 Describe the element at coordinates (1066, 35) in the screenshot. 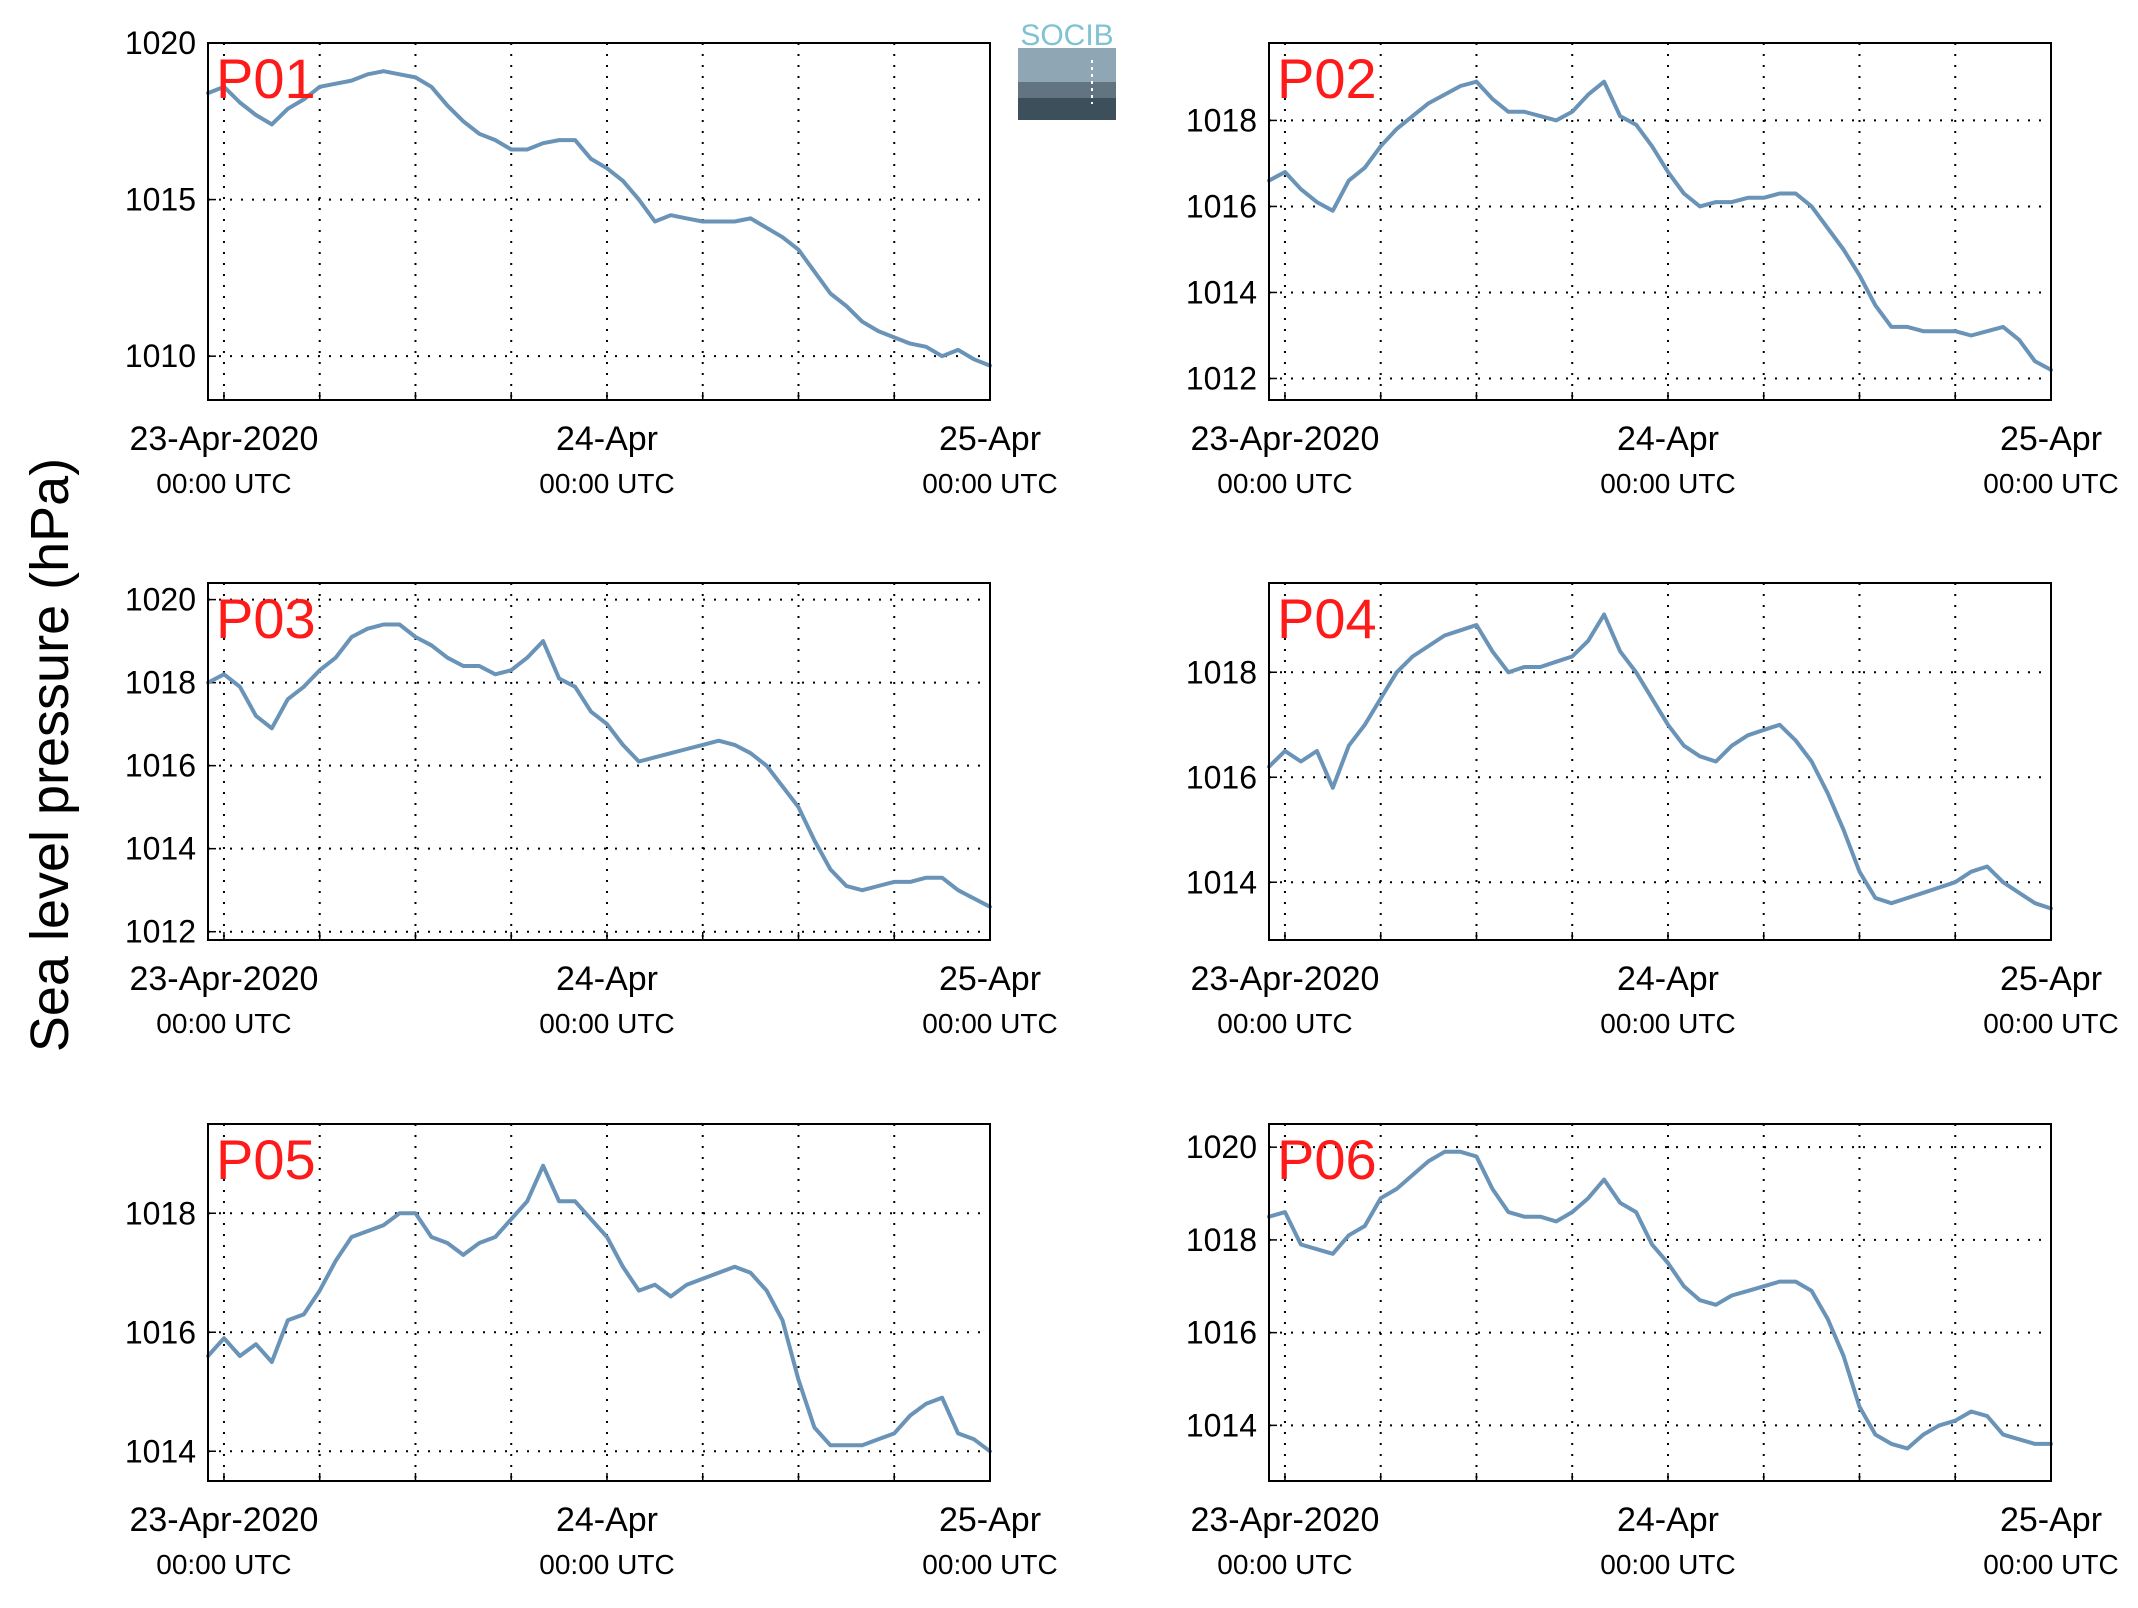

I see `logo-text: SOCIB` at that location.